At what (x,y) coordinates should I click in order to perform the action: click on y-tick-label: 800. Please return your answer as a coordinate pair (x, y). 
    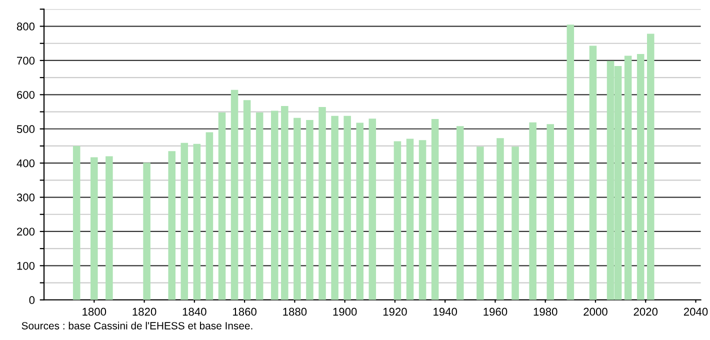
    Looking at the image, I should click on (25, 26).